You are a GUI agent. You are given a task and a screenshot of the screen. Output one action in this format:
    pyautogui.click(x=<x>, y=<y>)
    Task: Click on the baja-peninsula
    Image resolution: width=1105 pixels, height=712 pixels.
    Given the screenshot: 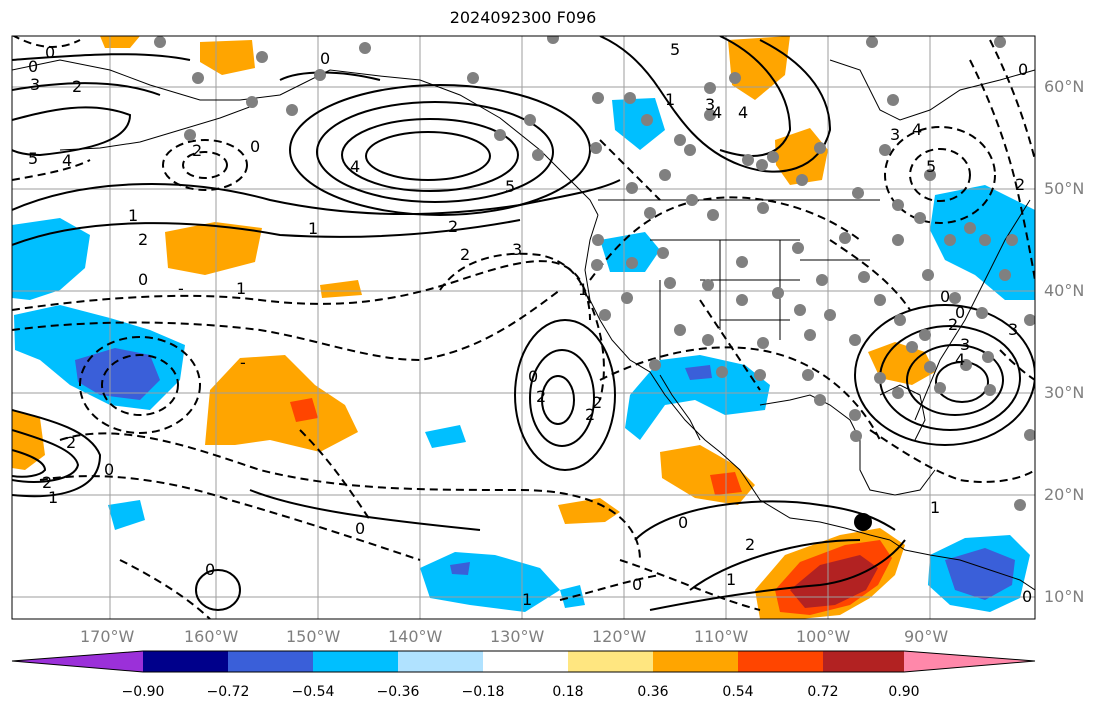 What is the action you would take?
    pyautogui.click(x=680, y=407)
    